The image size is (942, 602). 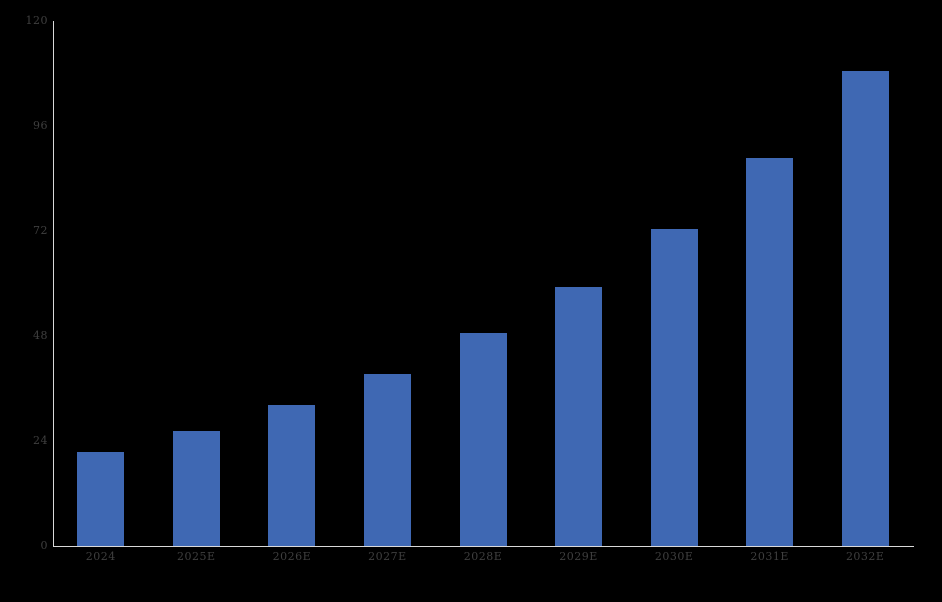 I want to click on y-tick-label: 0, so click(x=44, y=545).